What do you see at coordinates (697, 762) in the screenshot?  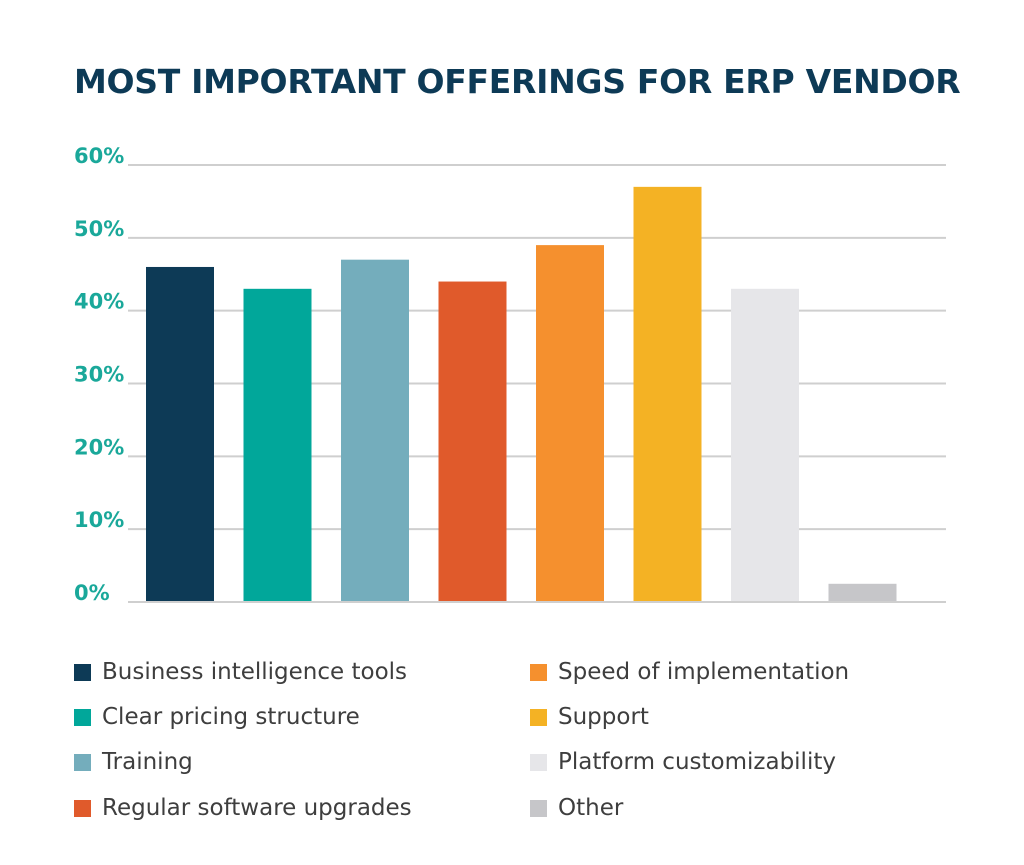 I see `legend-label: Platform customizability` at bounding box center [697, 762].